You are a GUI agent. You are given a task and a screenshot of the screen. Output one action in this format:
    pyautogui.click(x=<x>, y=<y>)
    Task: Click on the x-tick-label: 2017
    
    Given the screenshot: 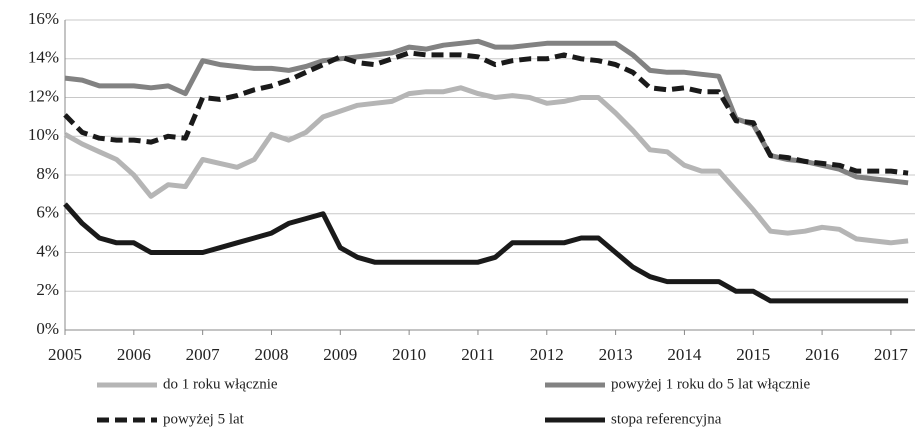 What is the action you would take?
    pyautogui.click(x=891, y=354)
    